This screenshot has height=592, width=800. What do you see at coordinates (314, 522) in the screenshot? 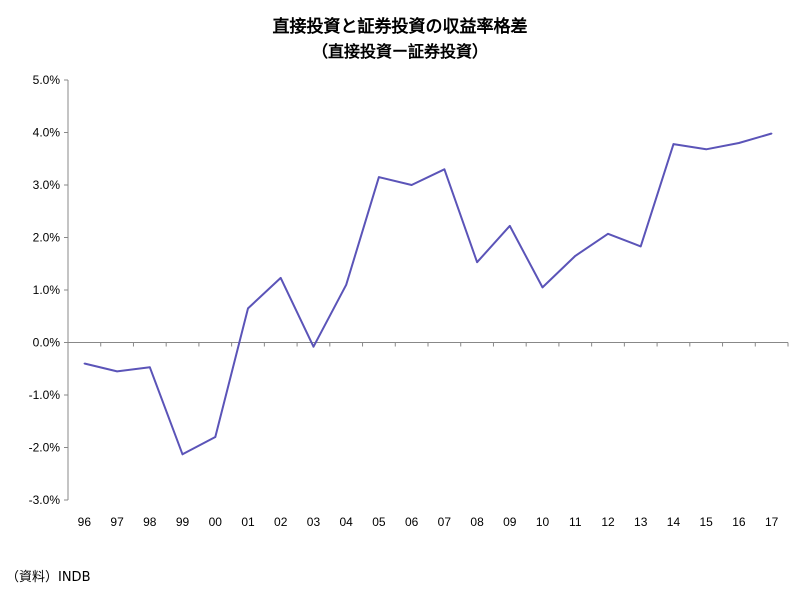
I see `x-tick-label: 03` at bounding box center [314, 522].